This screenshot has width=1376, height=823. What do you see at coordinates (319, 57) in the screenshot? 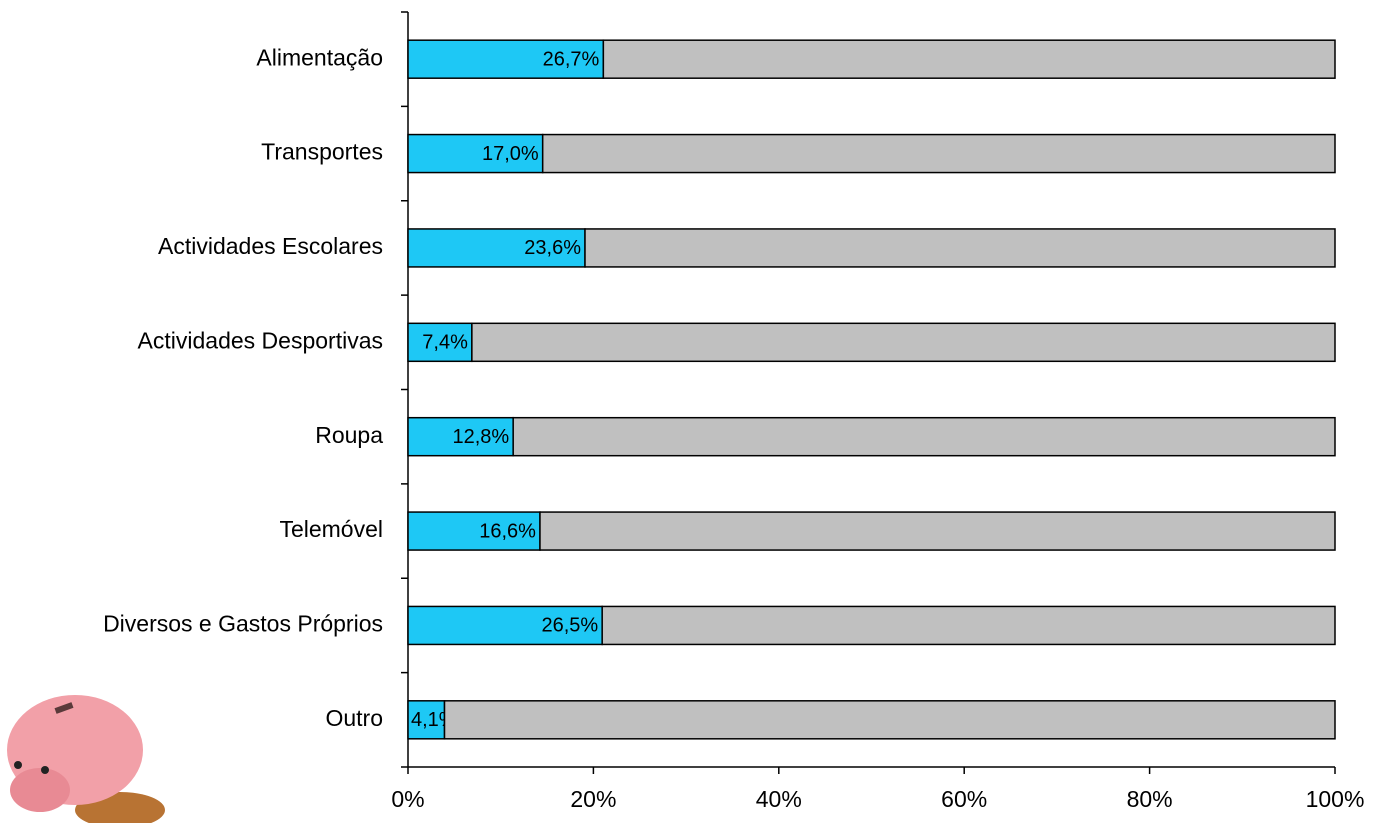
I see `y-tick-label: Alimentação` at bounding box center [319, 57].